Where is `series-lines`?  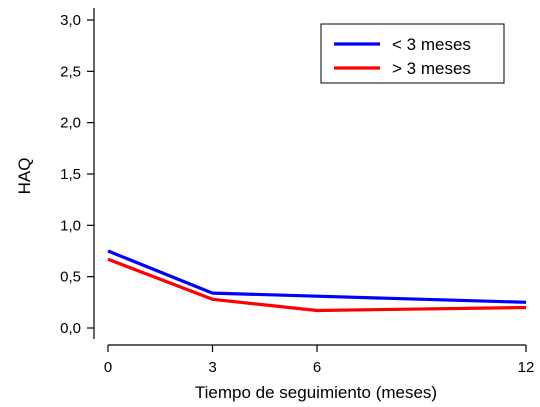
series-lines is located at coordinates (317, 281).